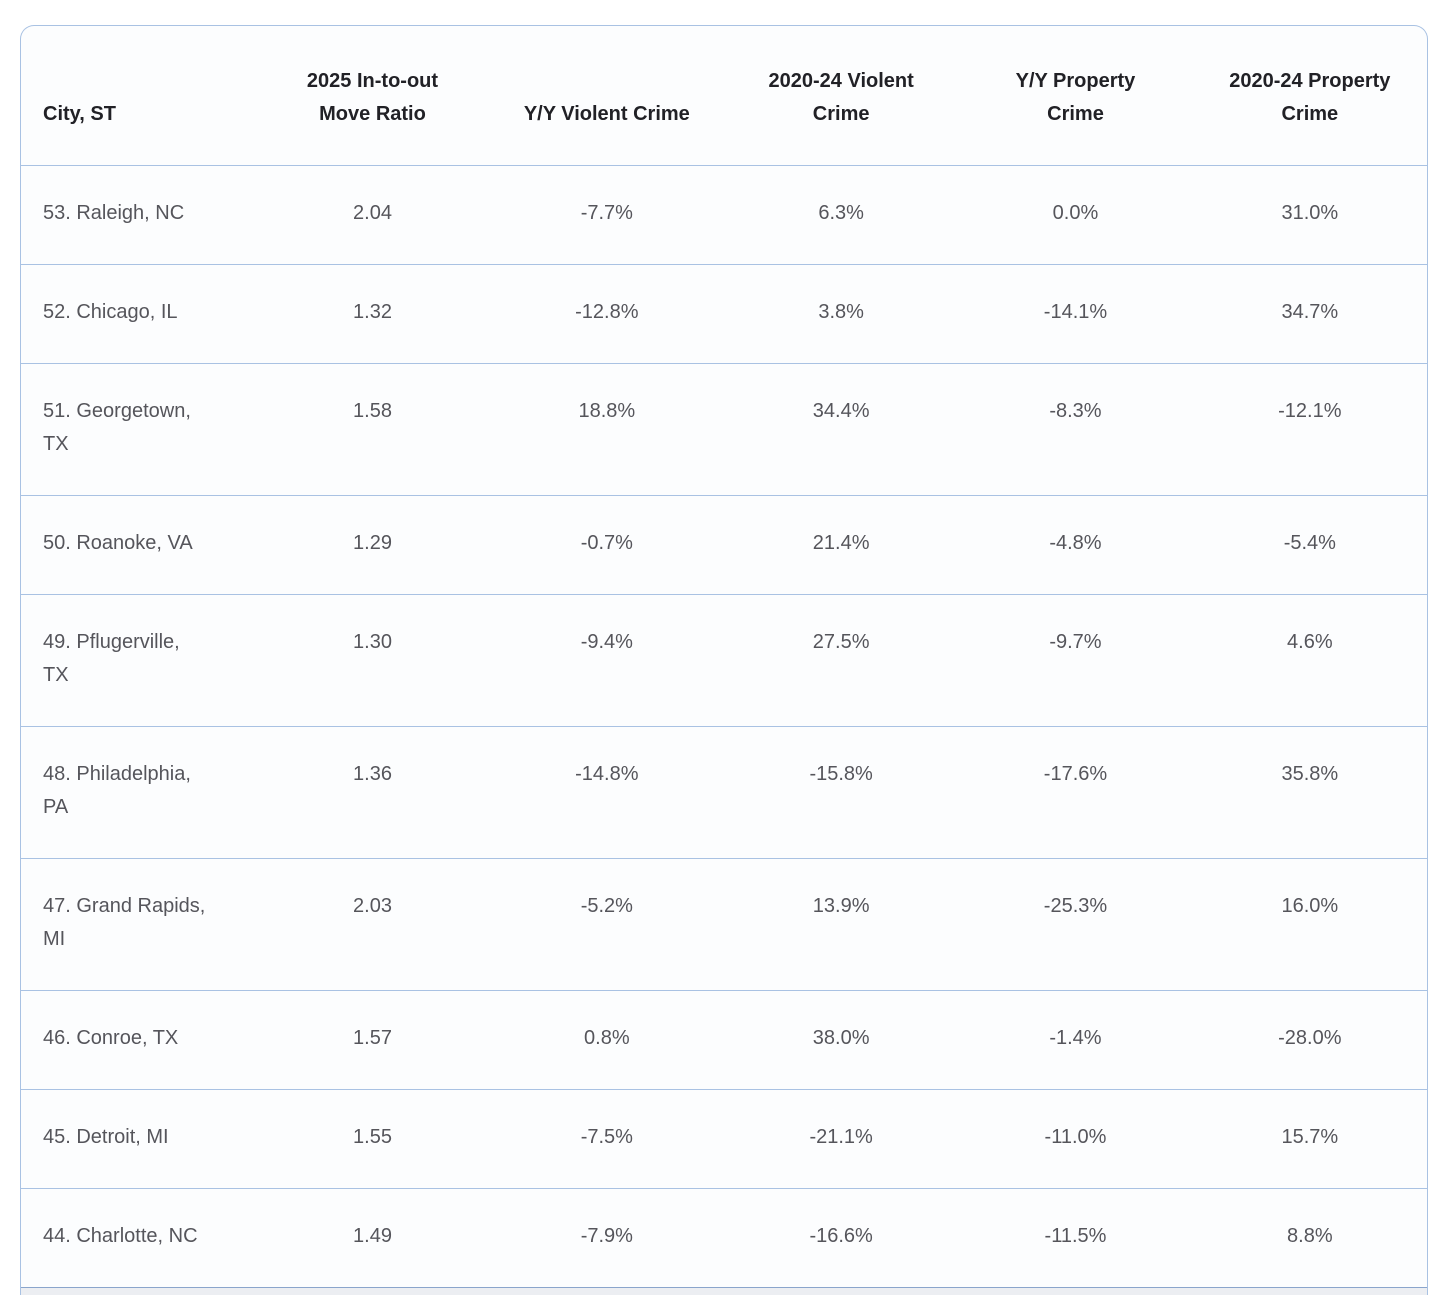 The height and width of the screenshot is (1295, 1440). Describe the element at coordinates (138, 1138) in the screenshot. I see `city-cell: 45. Detroit, MI` at that location.